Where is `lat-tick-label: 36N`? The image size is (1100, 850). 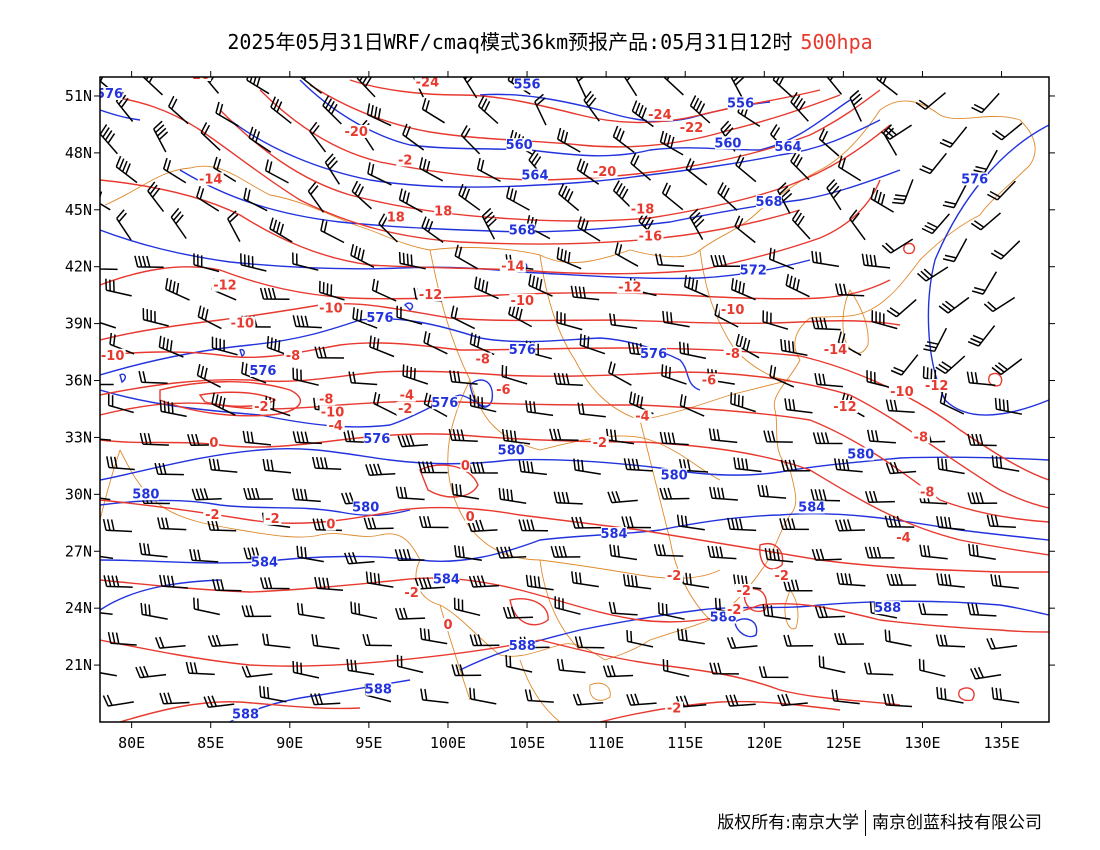 lat-tick-label: 36N is located at coordinates (78, 381).